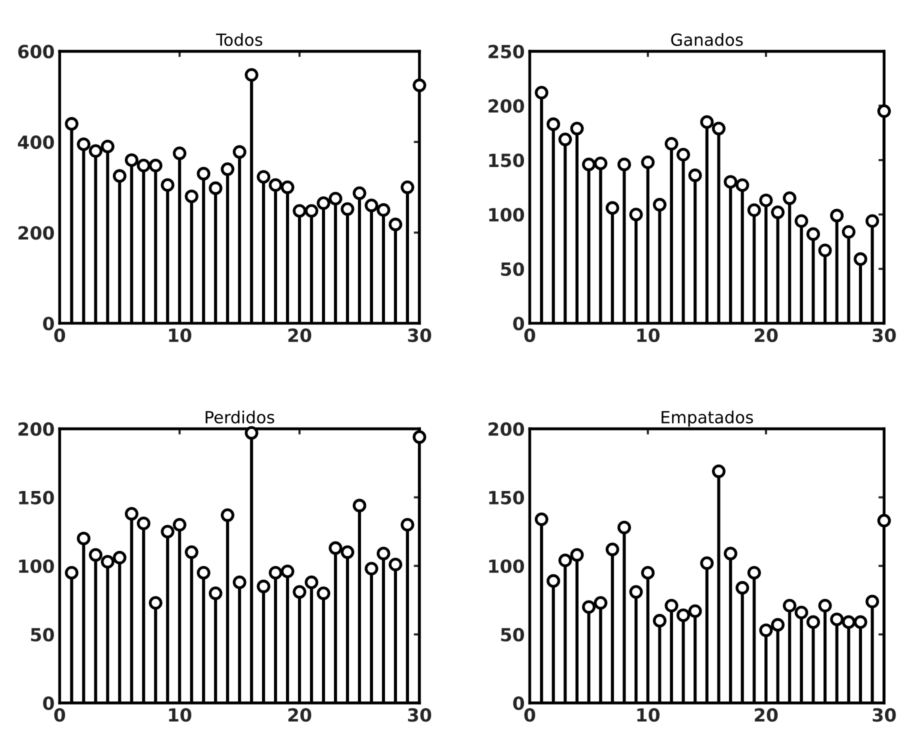 The height and width of the screenshot is (733, 904). Describe the element at coordinates (506, 106) in the screenshot. I see `y-tick-label: 200` at that location.